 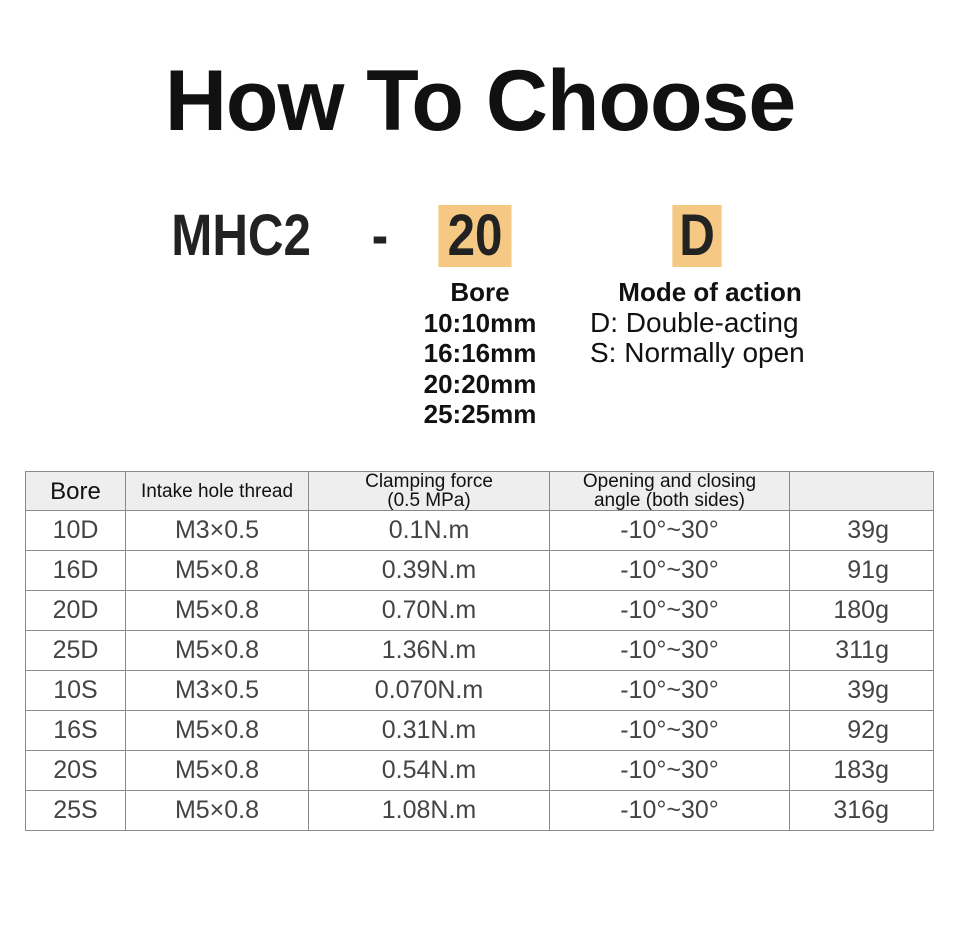 I want to click on table-cell: 25S, so click(x=75, y=810).